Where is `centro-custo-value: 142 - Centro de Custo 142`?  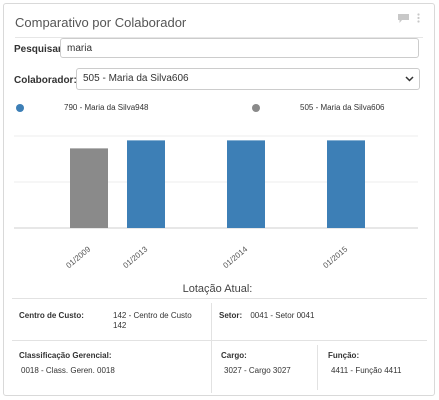
centro-custo-value: 142 - Centro de Custo 142 is located at coordinates (152, 320).